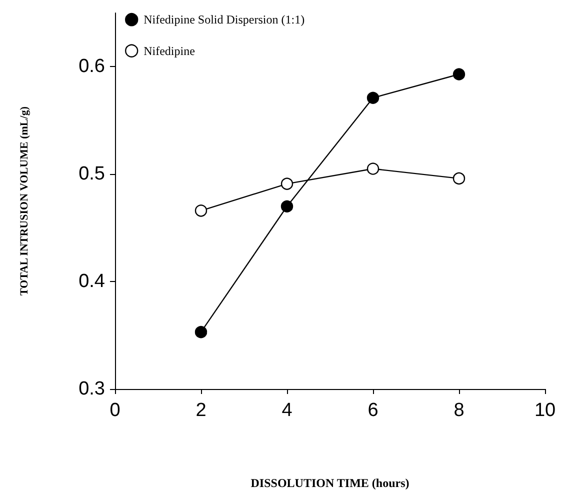 This screenshot has width=563, height=502. Describe the element at coordinates (91, 174) in the screenshot. I see `y-tick-label: 0.5` at that location.